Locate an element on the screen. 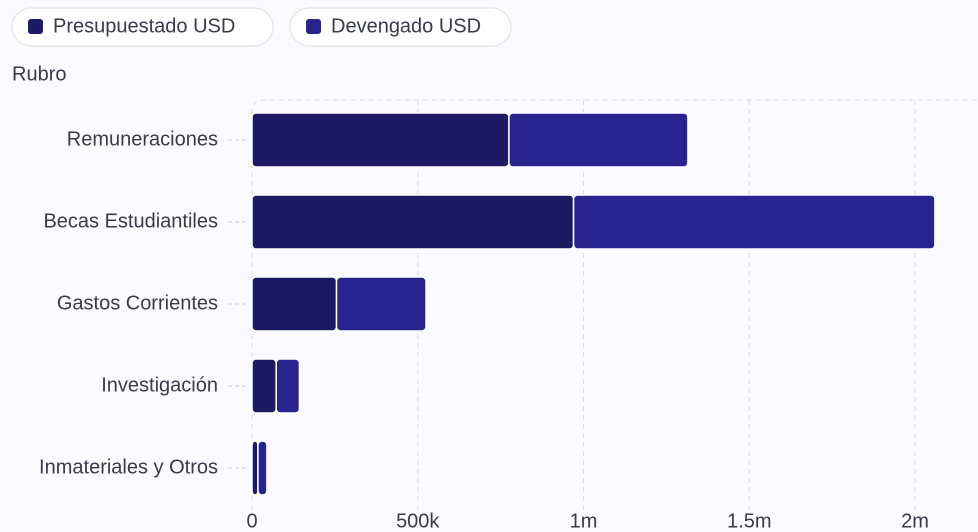  x-tick-label: 2m is located at coordinates (915, 521).